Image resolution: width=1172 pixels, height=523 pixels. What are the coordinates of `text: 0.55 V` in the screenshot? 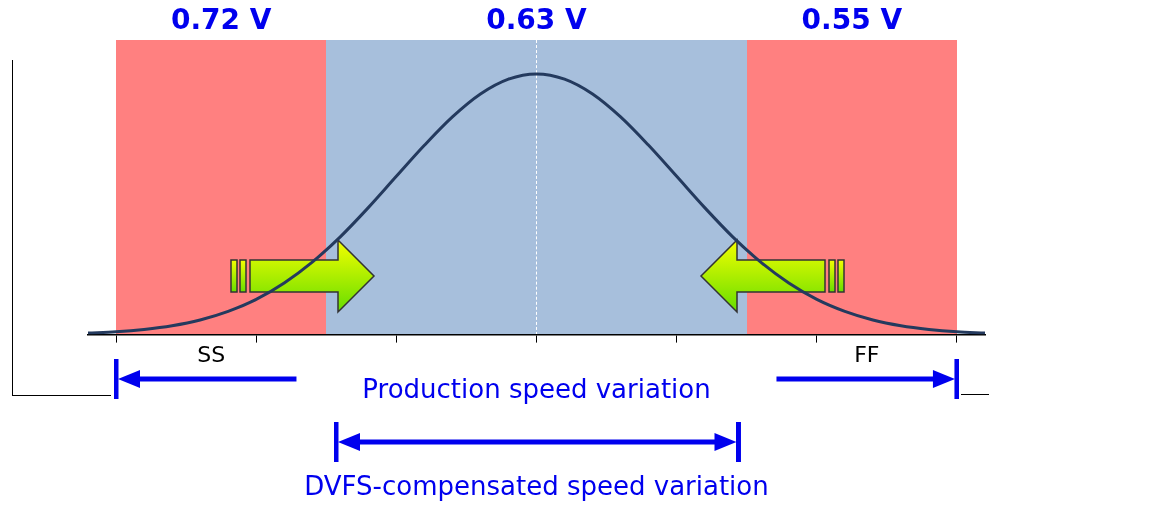 It's located at (852, 20).